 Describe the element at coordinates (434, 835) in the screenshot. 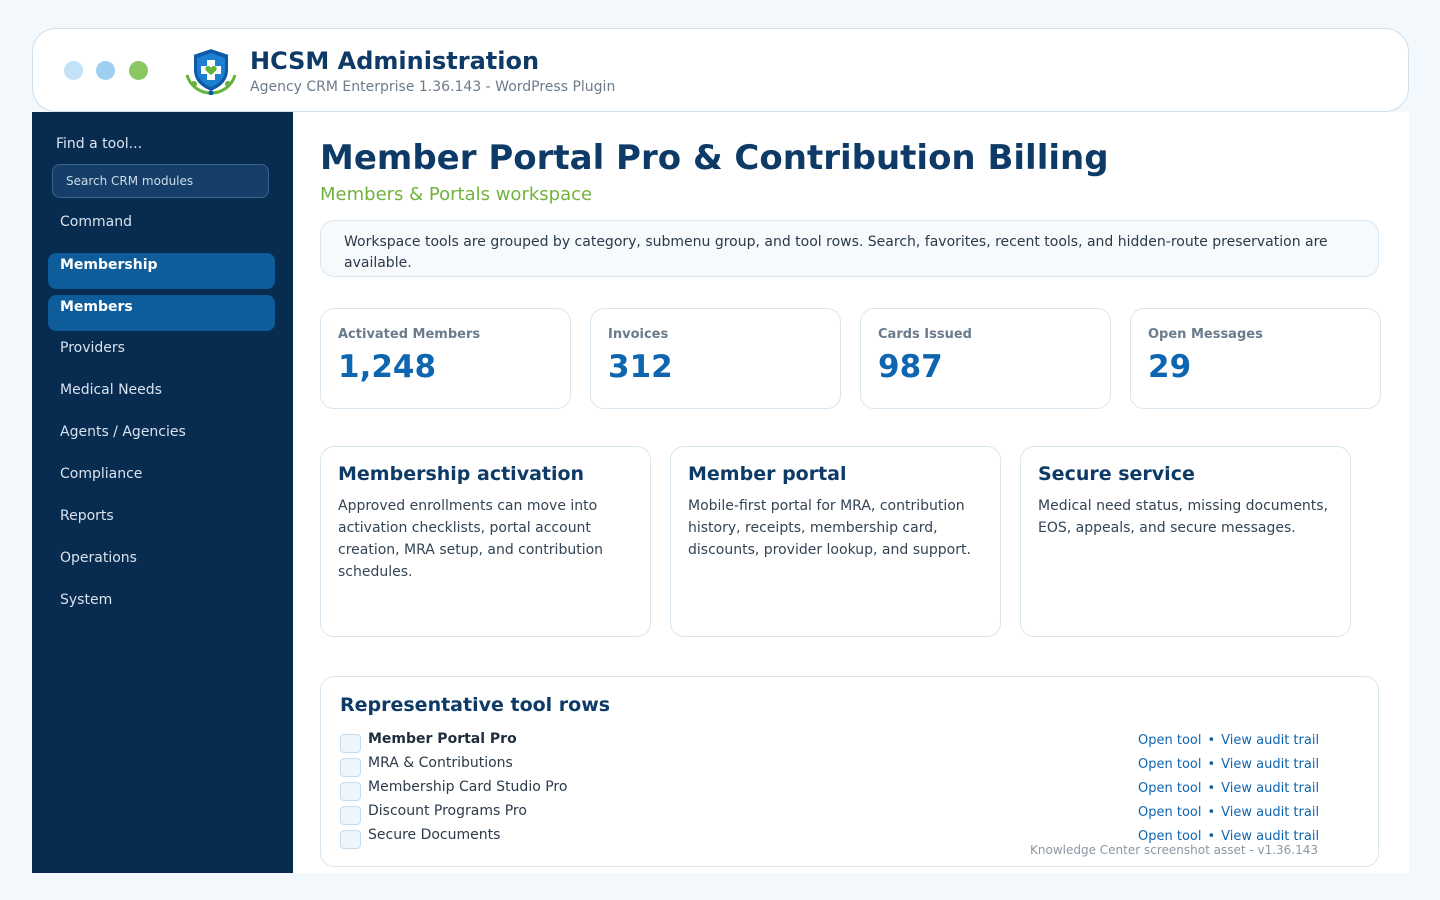

I see `tool-name: Secure Documents` at that location.